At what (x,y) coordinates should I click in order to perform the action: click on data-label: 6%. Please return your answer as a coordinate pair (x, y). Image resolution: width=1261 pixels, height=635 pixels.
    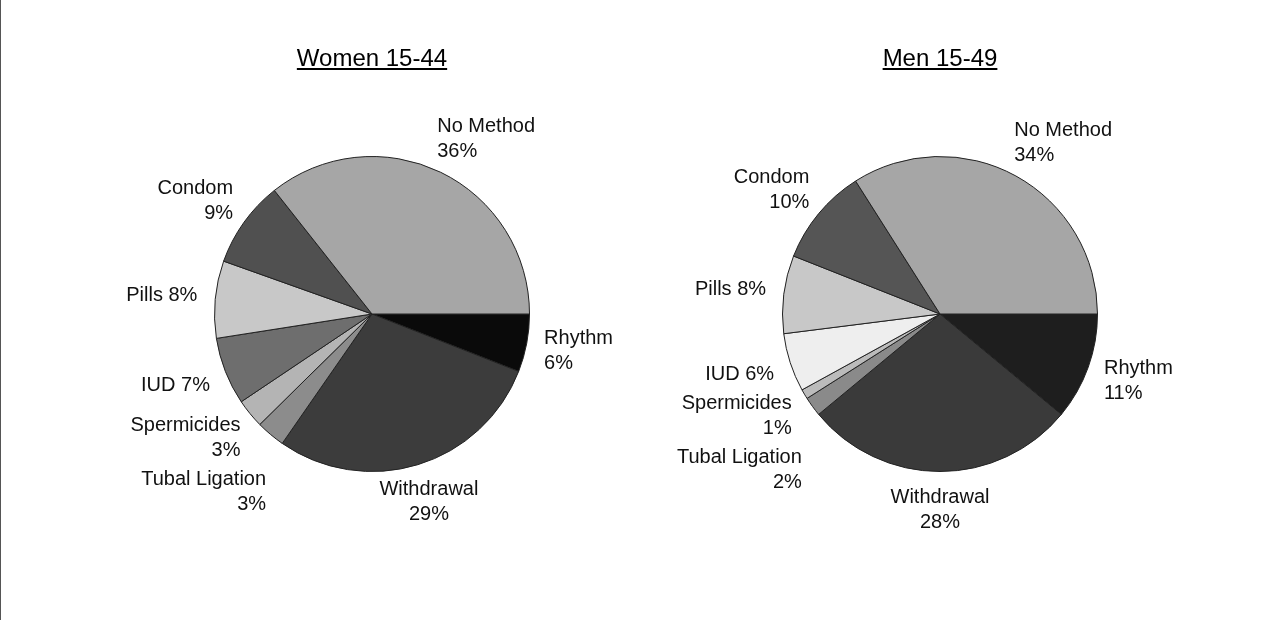
    Looking at the image, I should click on (559, 361).